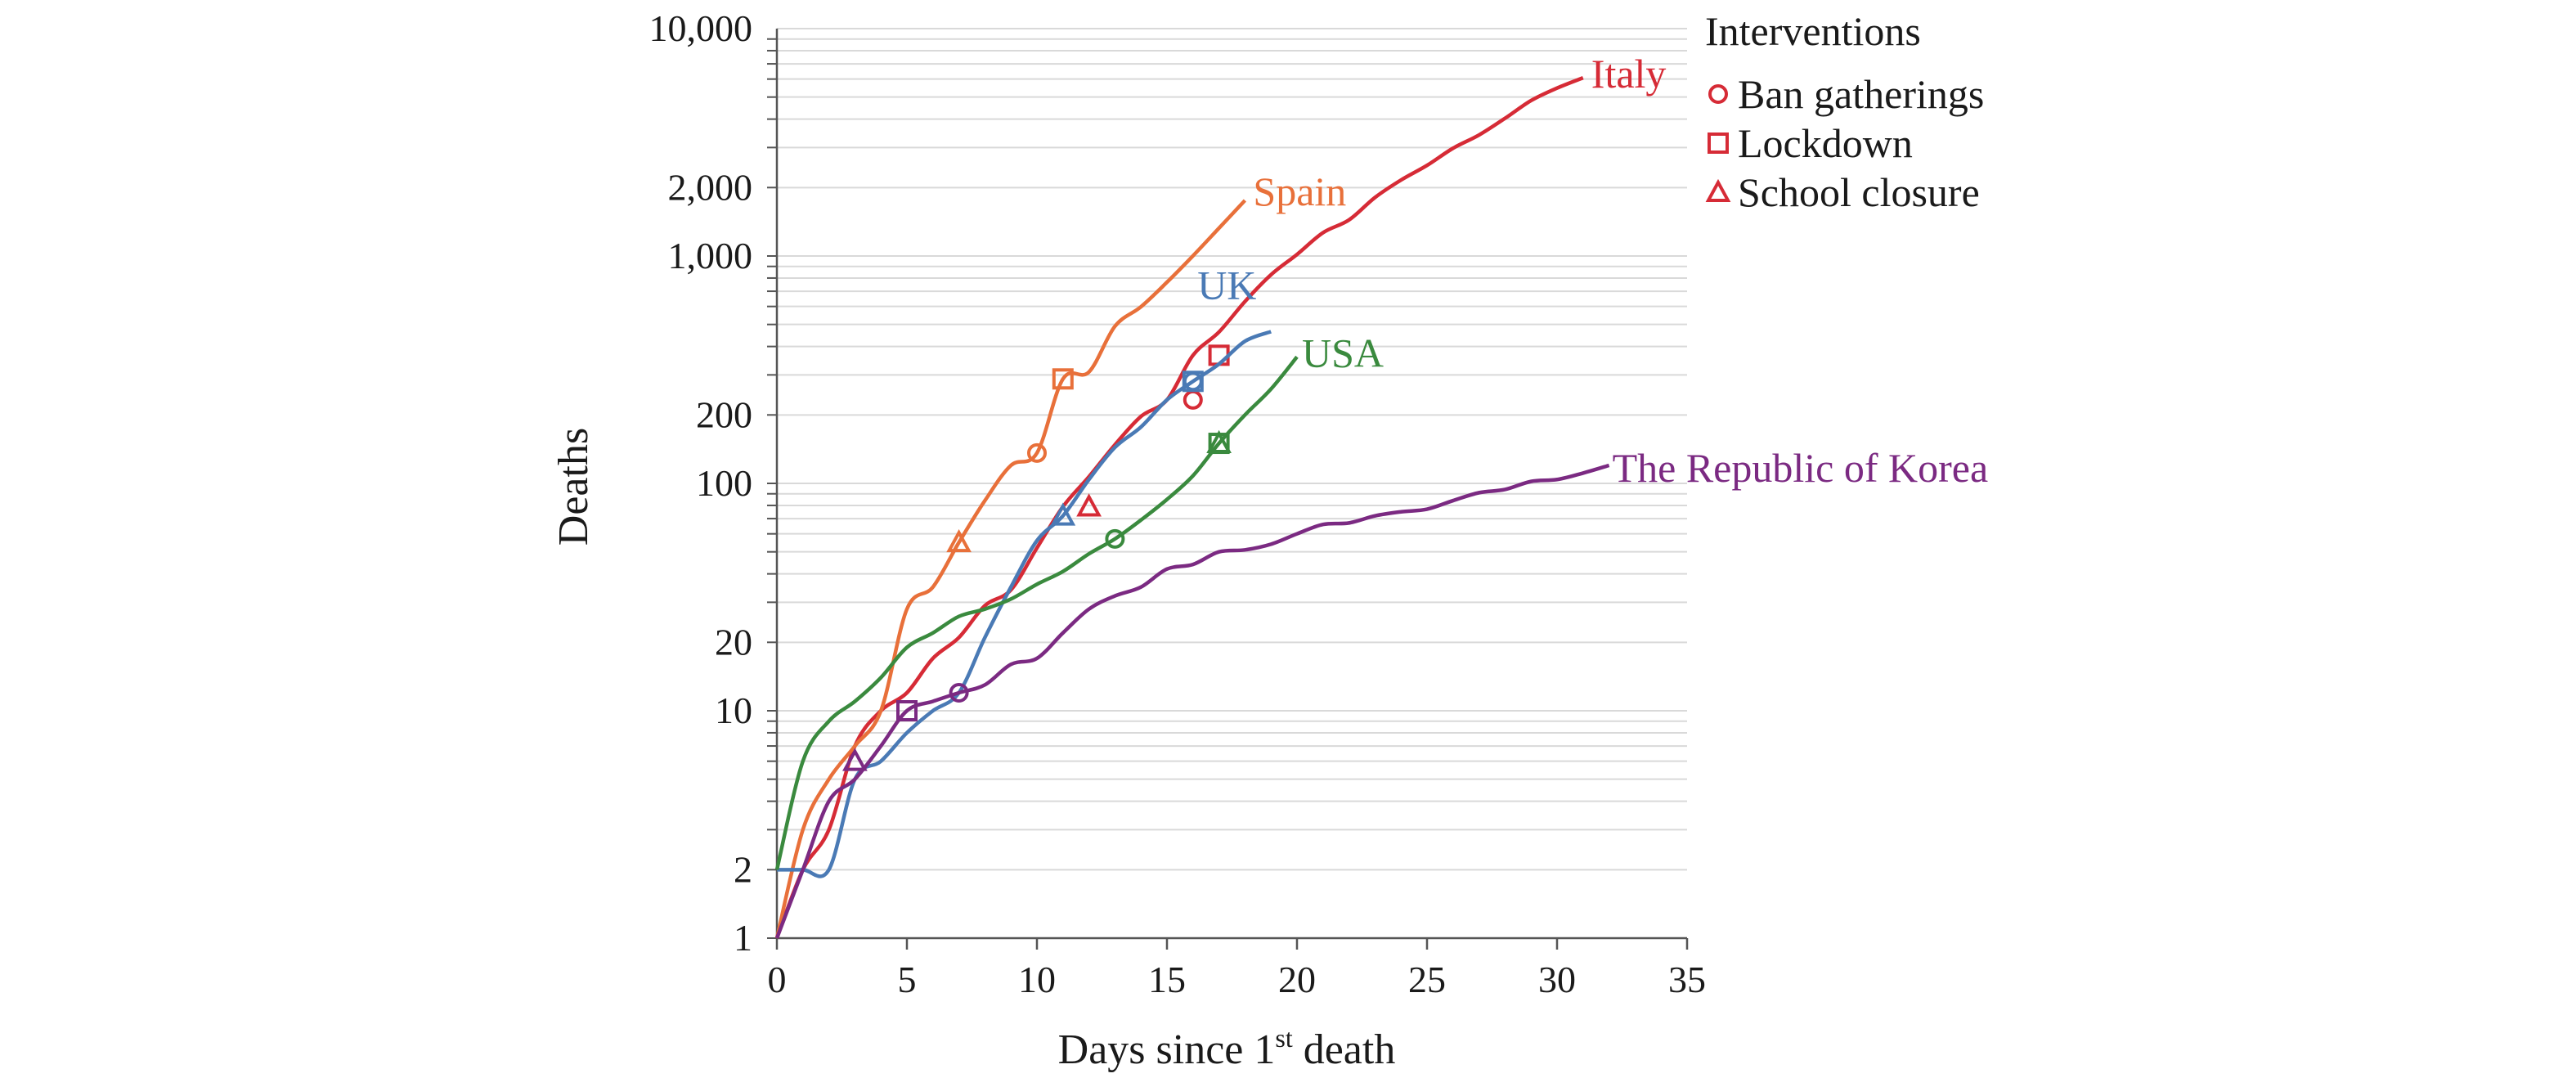  What do you see at coordinates (1813, 31) in the screenshot?
I see `legend-title: Interventions` at bounding box center [1813, 31].